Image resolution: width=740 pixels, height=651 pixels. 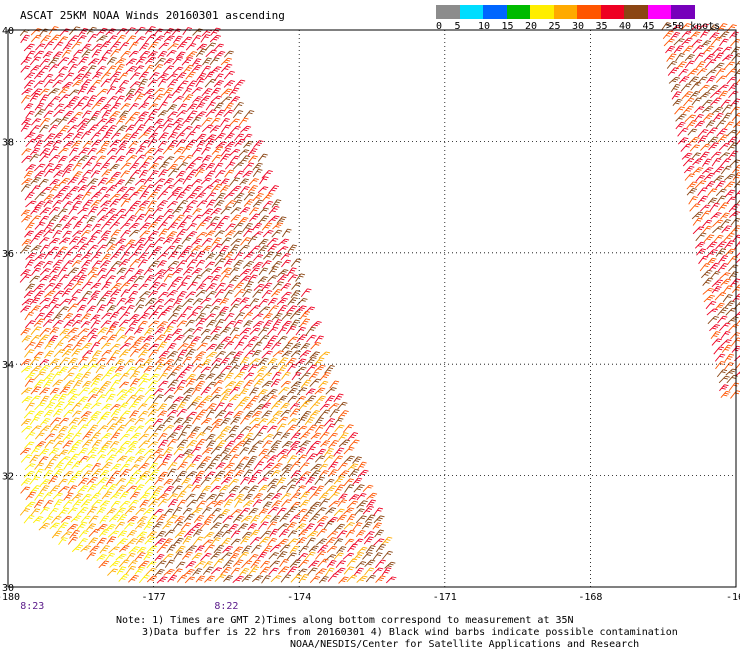 I want to click on colorbar-label: 15, so click(x=508, y=26).